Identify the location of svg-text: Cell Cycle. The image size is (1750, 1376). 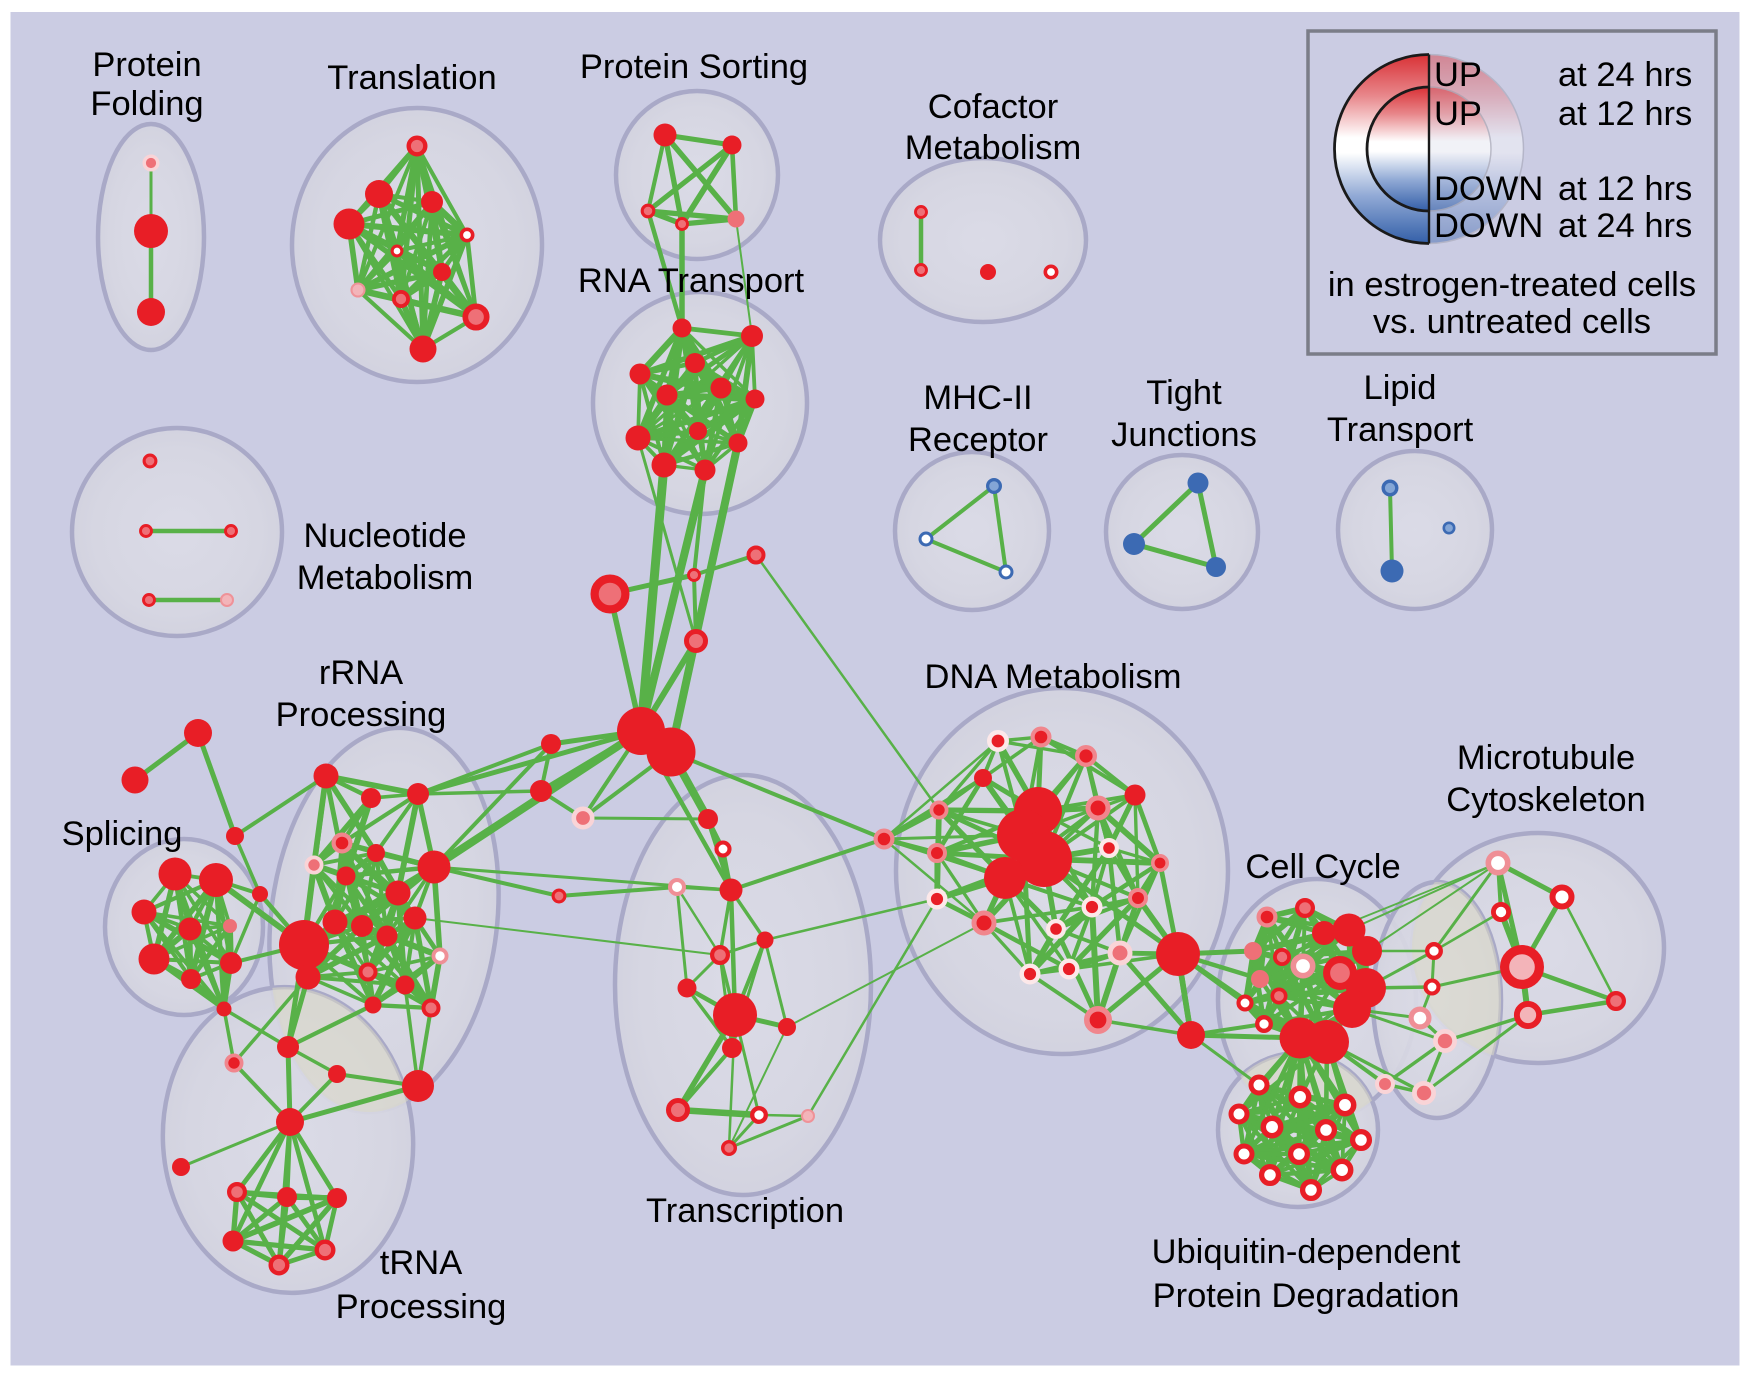
(1322, 867).